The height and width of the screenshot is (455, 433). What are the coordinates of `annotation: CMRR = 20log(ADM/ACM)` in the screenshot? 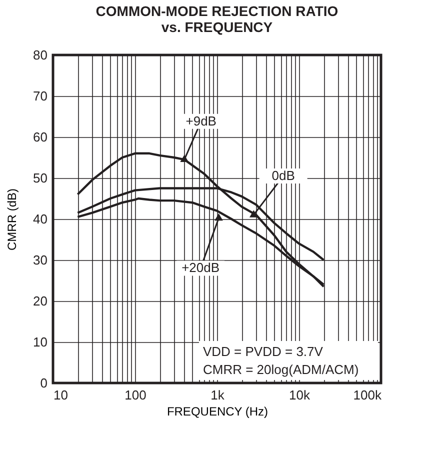 It's located at (281, 369).